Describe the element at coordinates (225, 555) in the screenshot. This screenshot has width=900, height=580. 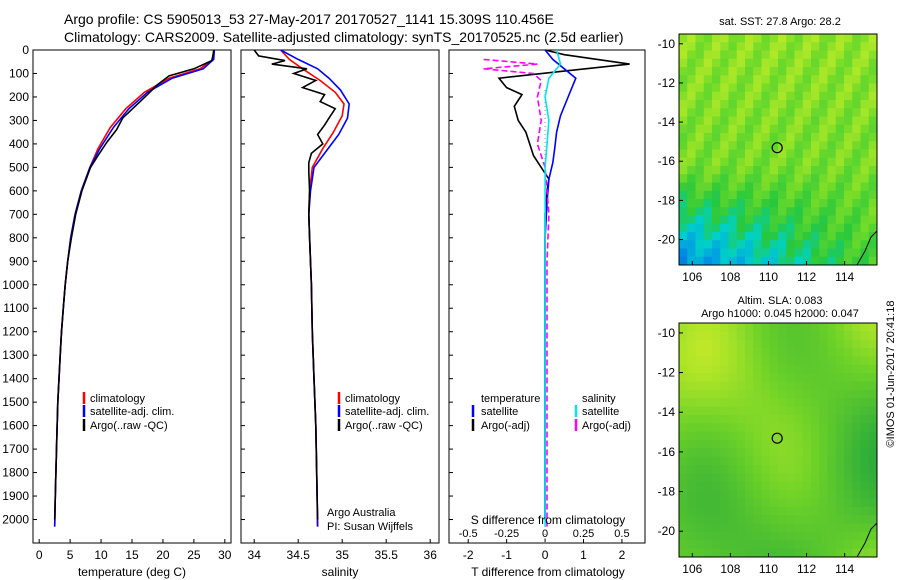
I see `x-tick-label: 30` at that location.